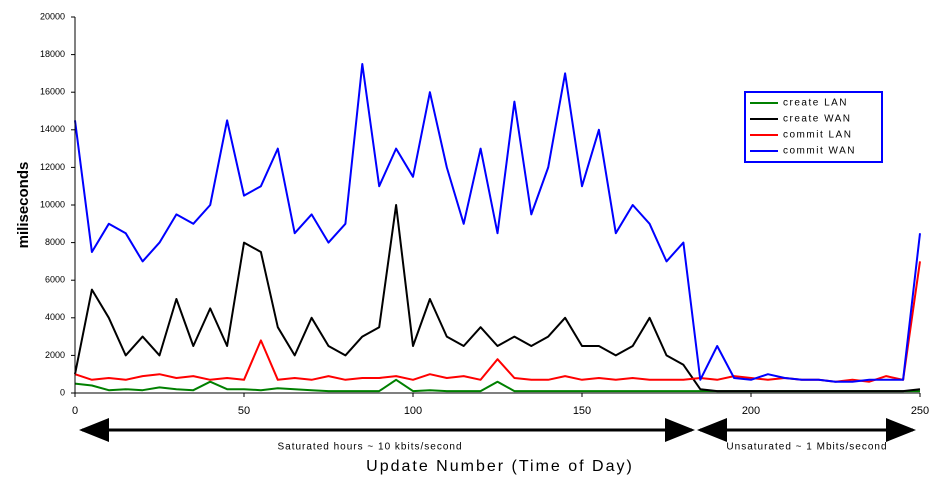 Image resolution: width=949 pixels, height=497 pixels. I want to click on x-tick-label: 150, so click(582, 411).